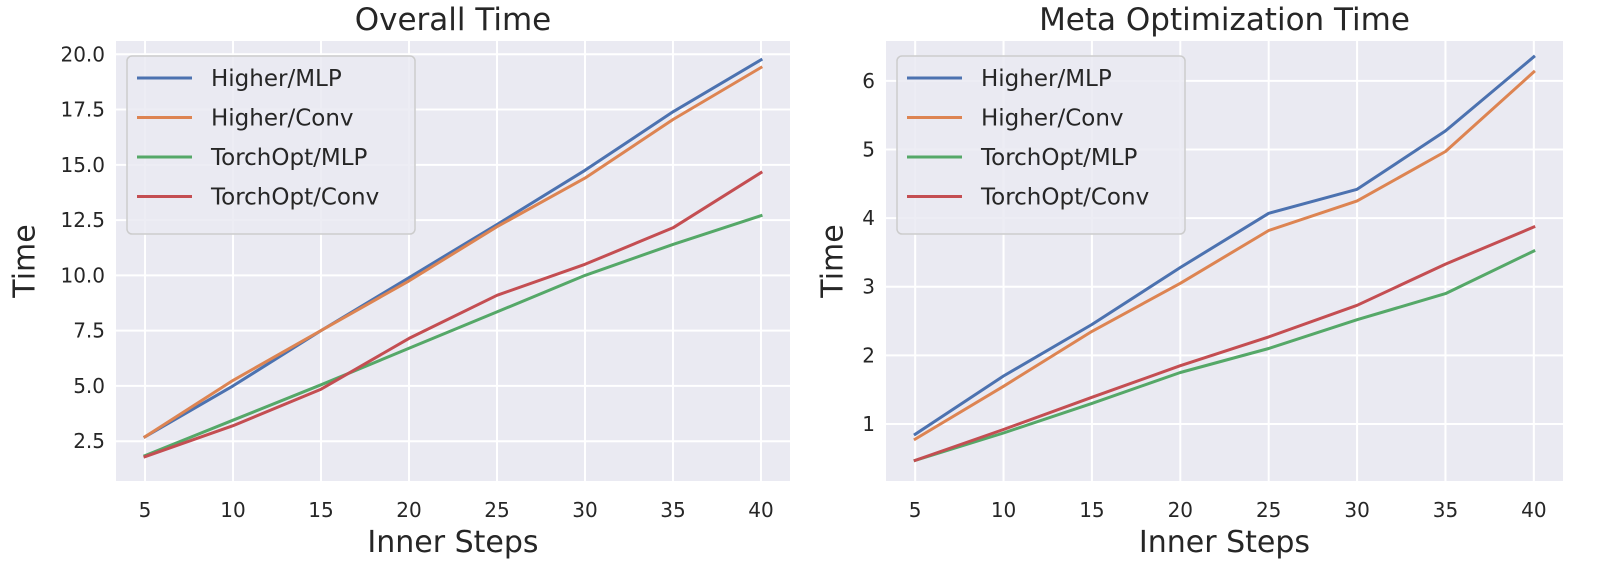 The height and width of the screenshot is (582, 1615). I want to click on chart-2-x-tick-label: 25, so click(1268, 510).